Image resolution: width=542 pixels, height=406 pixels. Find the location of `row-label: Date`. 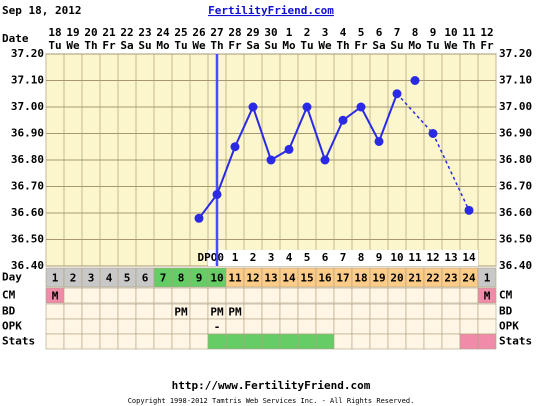

row-label: Date is located at coordinates (15, 38).